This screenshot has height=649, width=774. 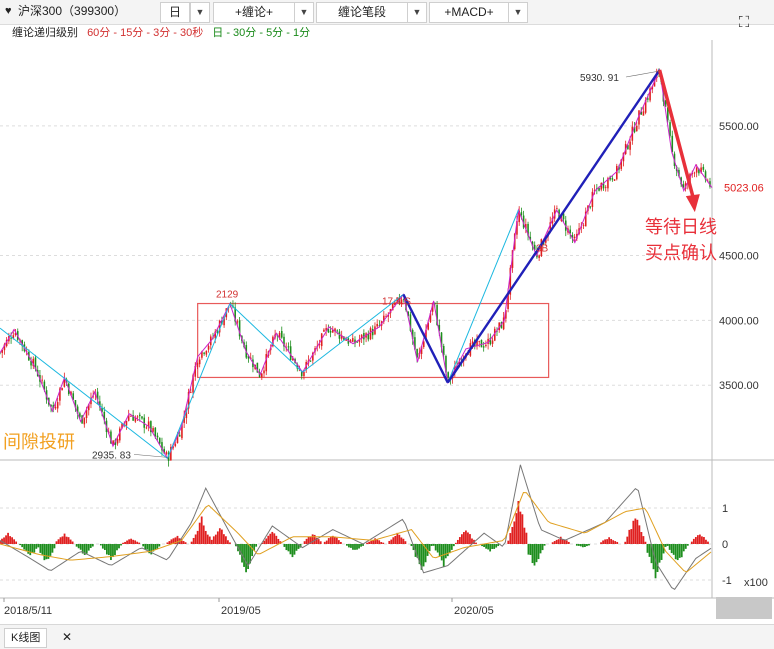 I want to click on trend-arrow-line, so click(x=676, y=135).